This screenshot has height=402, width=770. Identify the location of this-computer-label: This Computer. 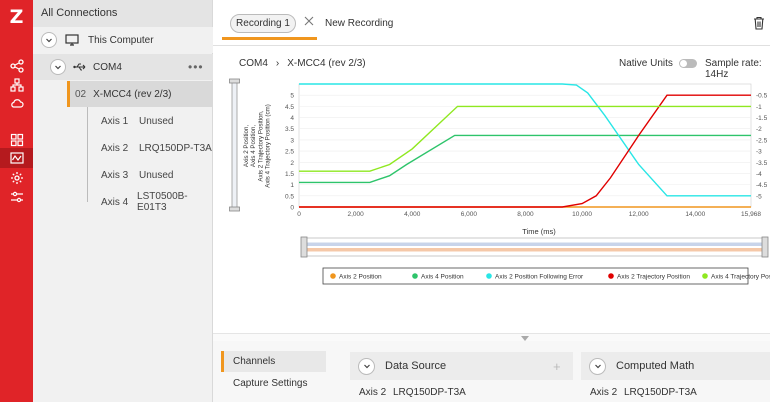
(121, 40).